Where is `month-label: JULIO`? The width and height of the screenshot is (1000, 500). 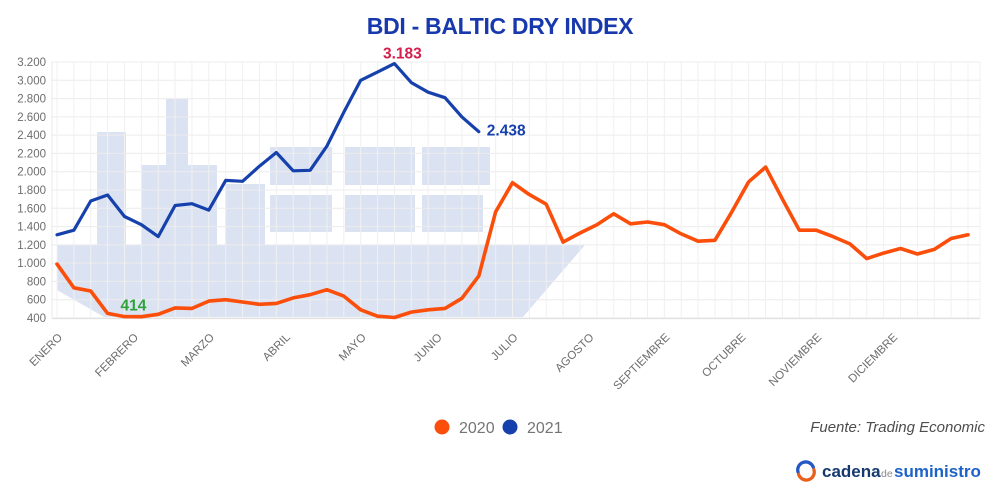 month-label: JULIO is located at coordinates (505, 348).